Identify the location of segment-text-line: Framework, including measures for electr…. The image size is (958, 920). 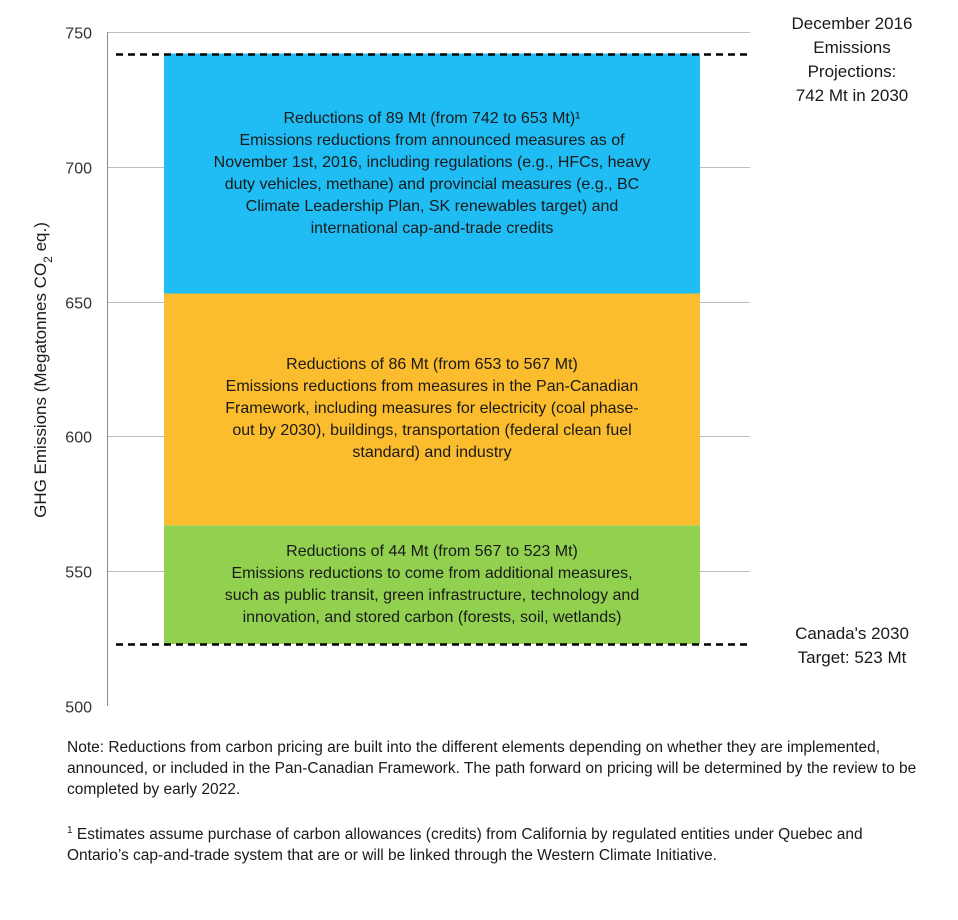
(432, 409).